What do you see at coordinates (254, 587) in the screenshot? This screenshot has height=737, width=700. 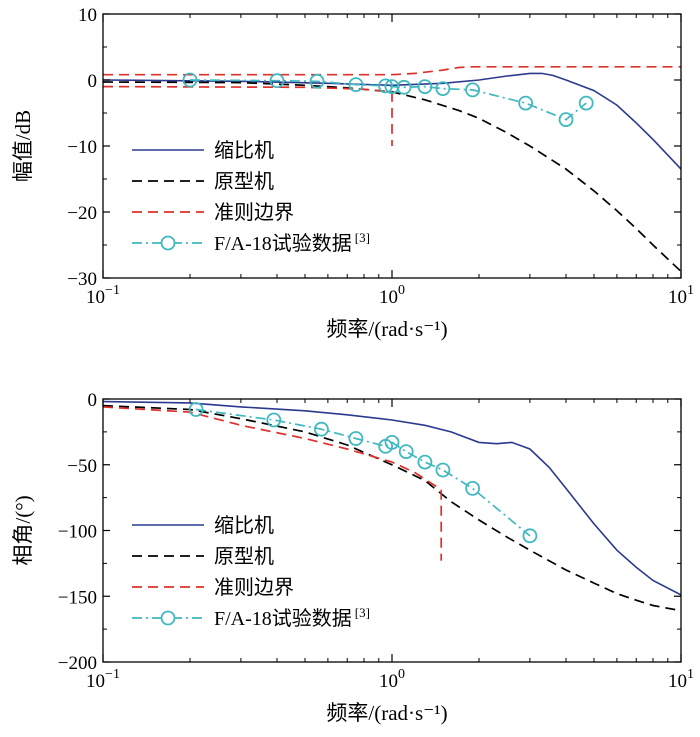 I see `phase-legend-criterion-label: 准则边界` at bounding box center [254, 587].